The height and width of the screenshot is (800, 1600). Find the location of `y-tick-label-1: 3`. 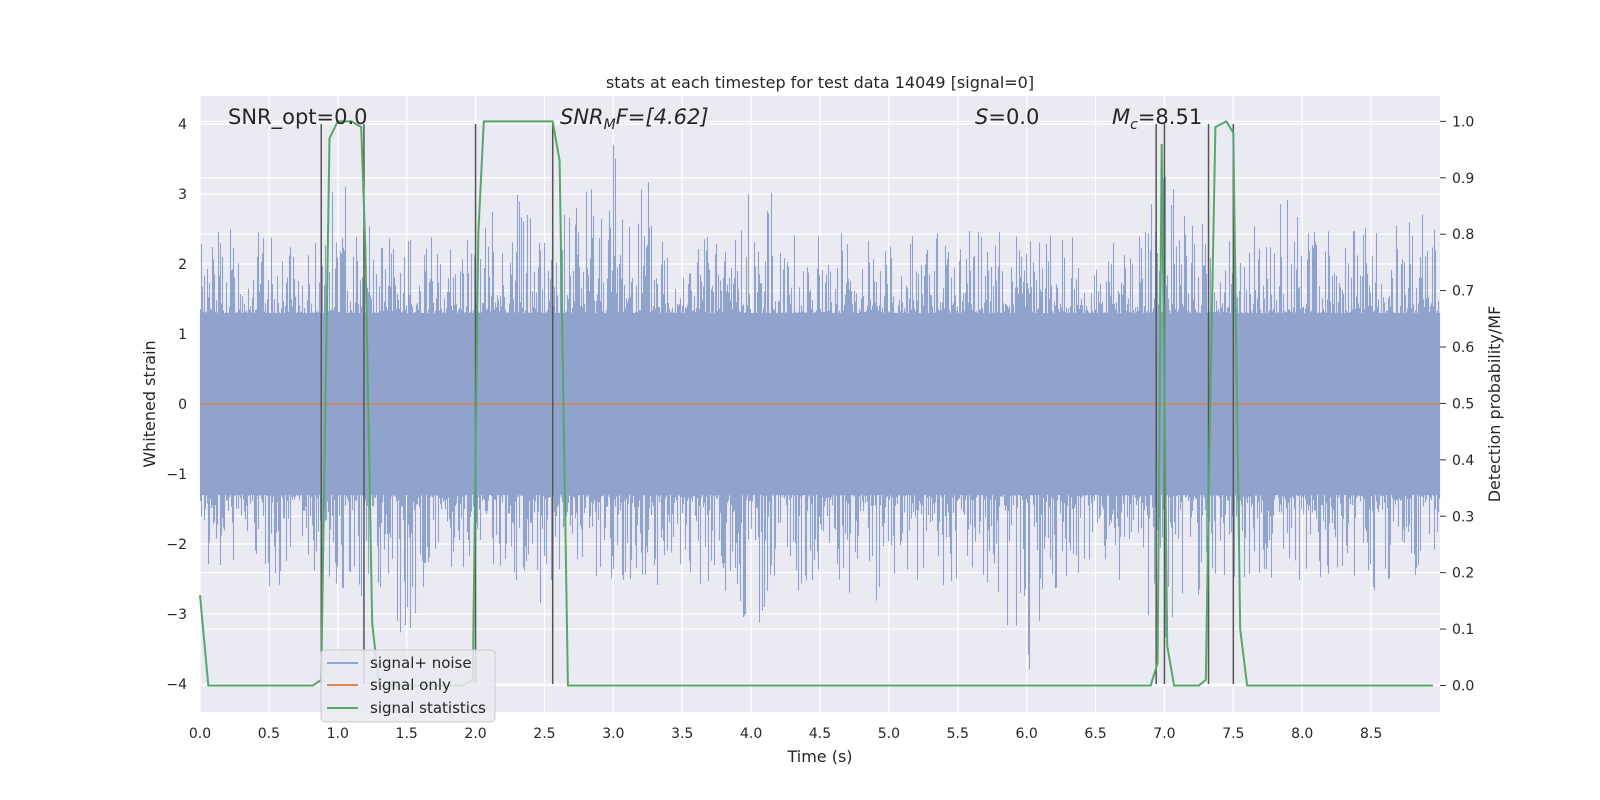

y-tick-label-1: 3 is located at coordinates (182, 195).